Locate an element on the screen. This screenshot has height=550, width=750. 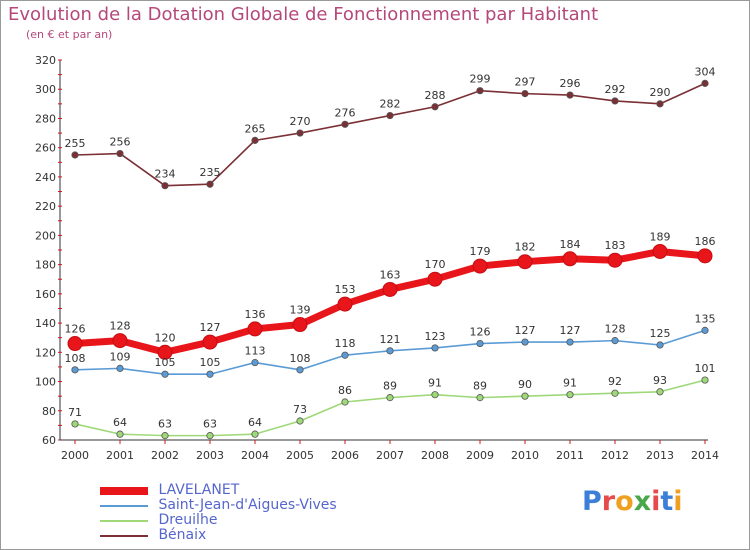
y-tick-label: 80 is located at coordinates (49, 411).